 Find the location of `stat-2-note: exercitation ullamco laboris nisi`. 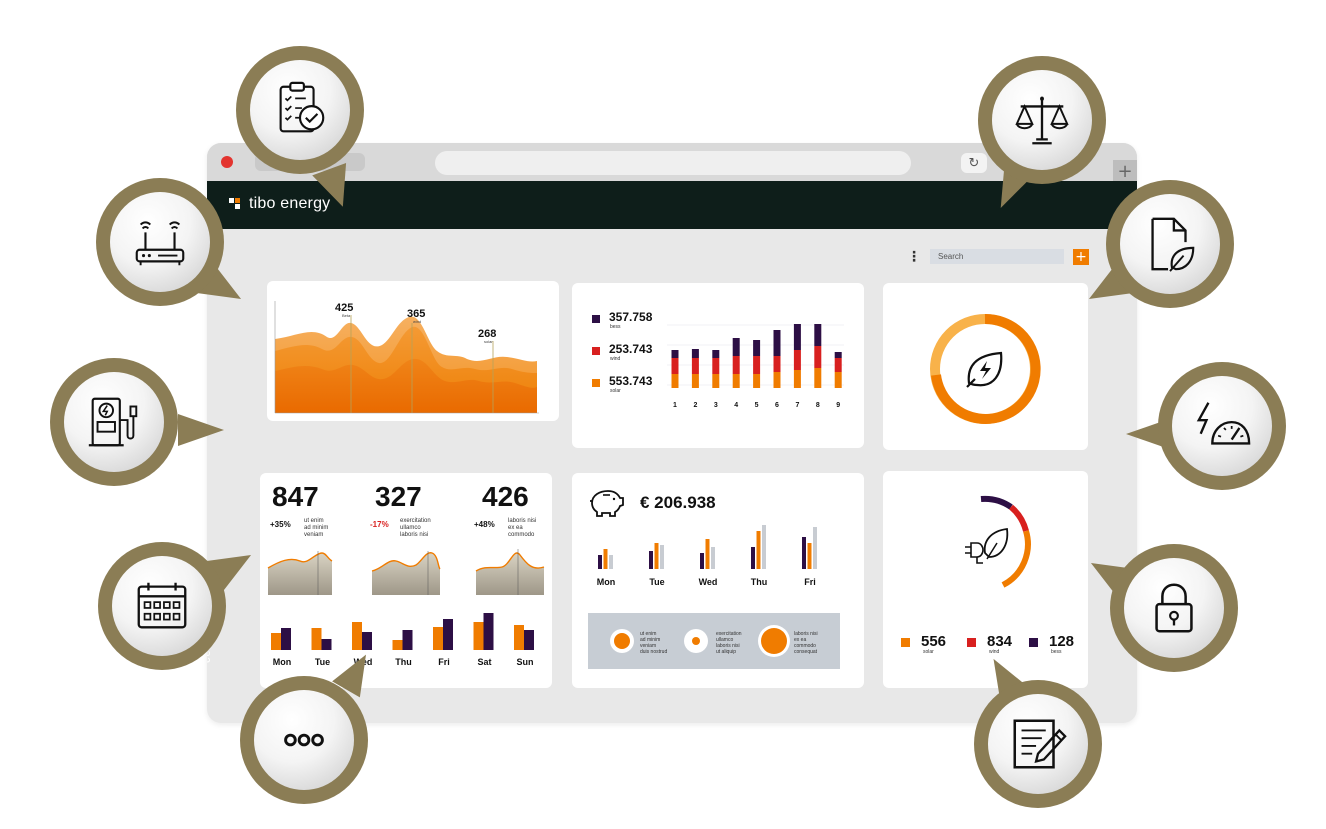

stat-2-note: exercitation ullamco laboris nisi is located at coordinates (415, 528).